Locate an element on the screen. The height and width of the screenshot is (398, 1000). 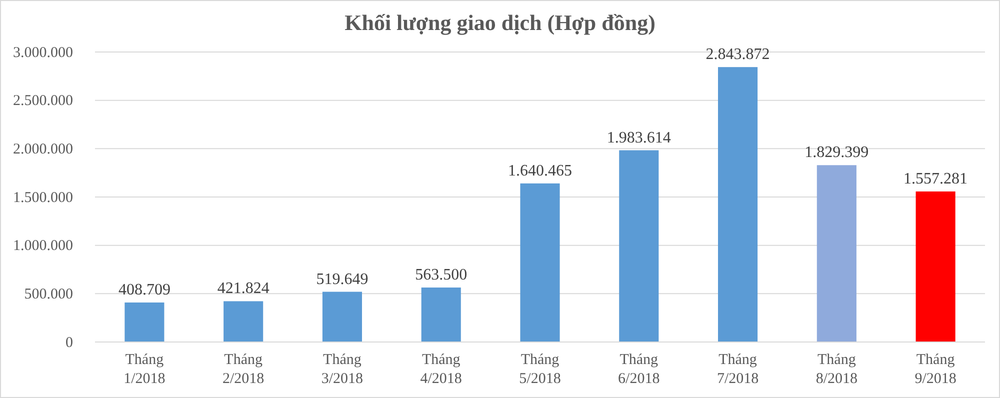
y-tick-label: 3.000.000 is located at coordinates (43, 52).